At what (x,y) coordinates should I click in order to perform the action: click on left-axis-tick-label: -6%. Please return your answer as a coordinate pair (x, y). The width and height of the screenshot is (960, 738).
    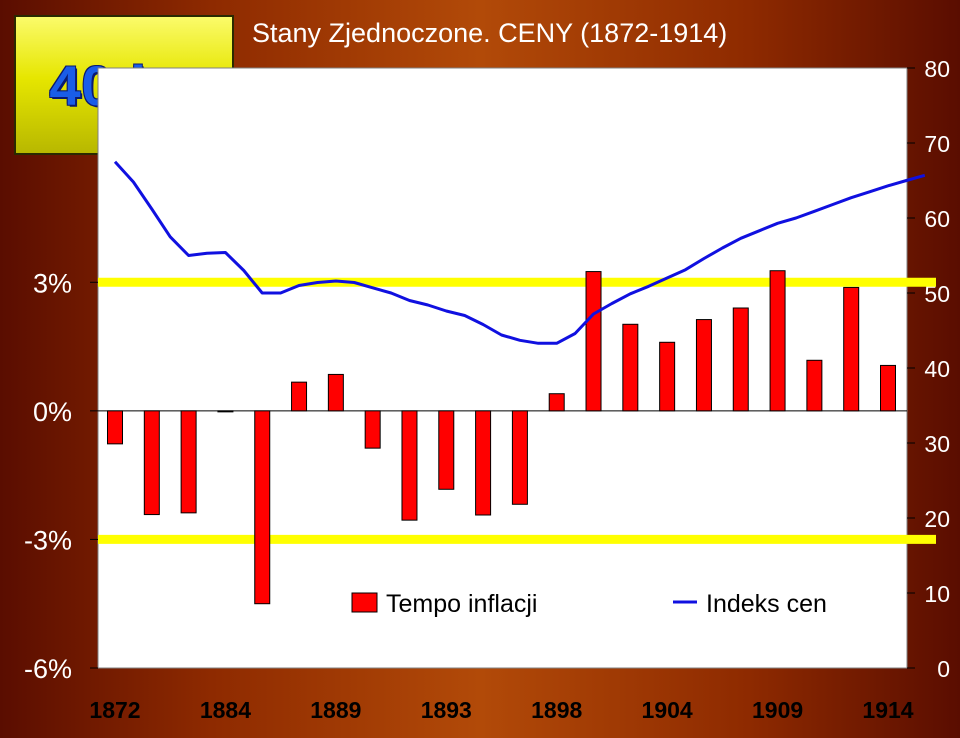
    Looking at the image, I should click on (48, 669).